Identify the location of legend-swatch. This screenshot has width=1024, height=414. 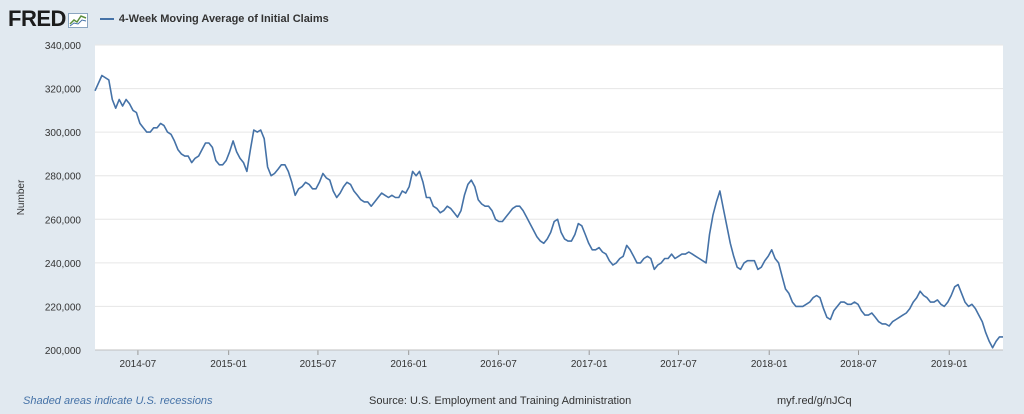
(106, 19).